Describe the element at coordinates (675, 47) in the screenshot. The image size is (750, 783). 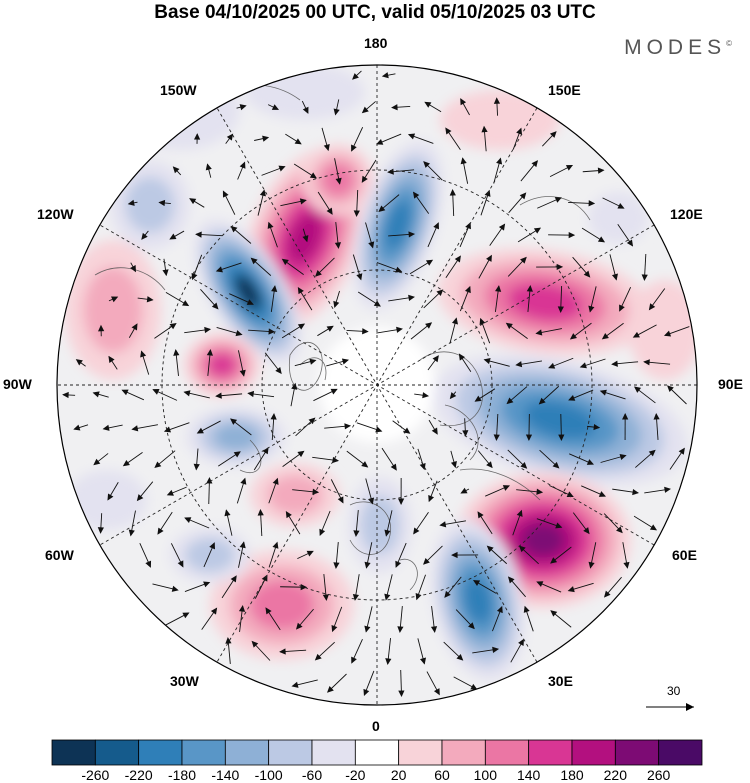
I see `modes-logo-text: MODES` at that location.